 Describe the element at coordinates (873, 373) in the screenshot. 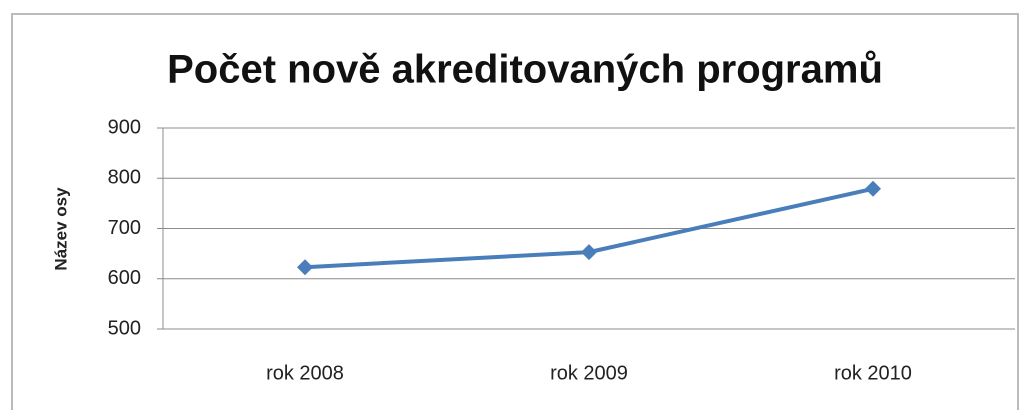

I see `x-tick-label: rok 2010` at that location.